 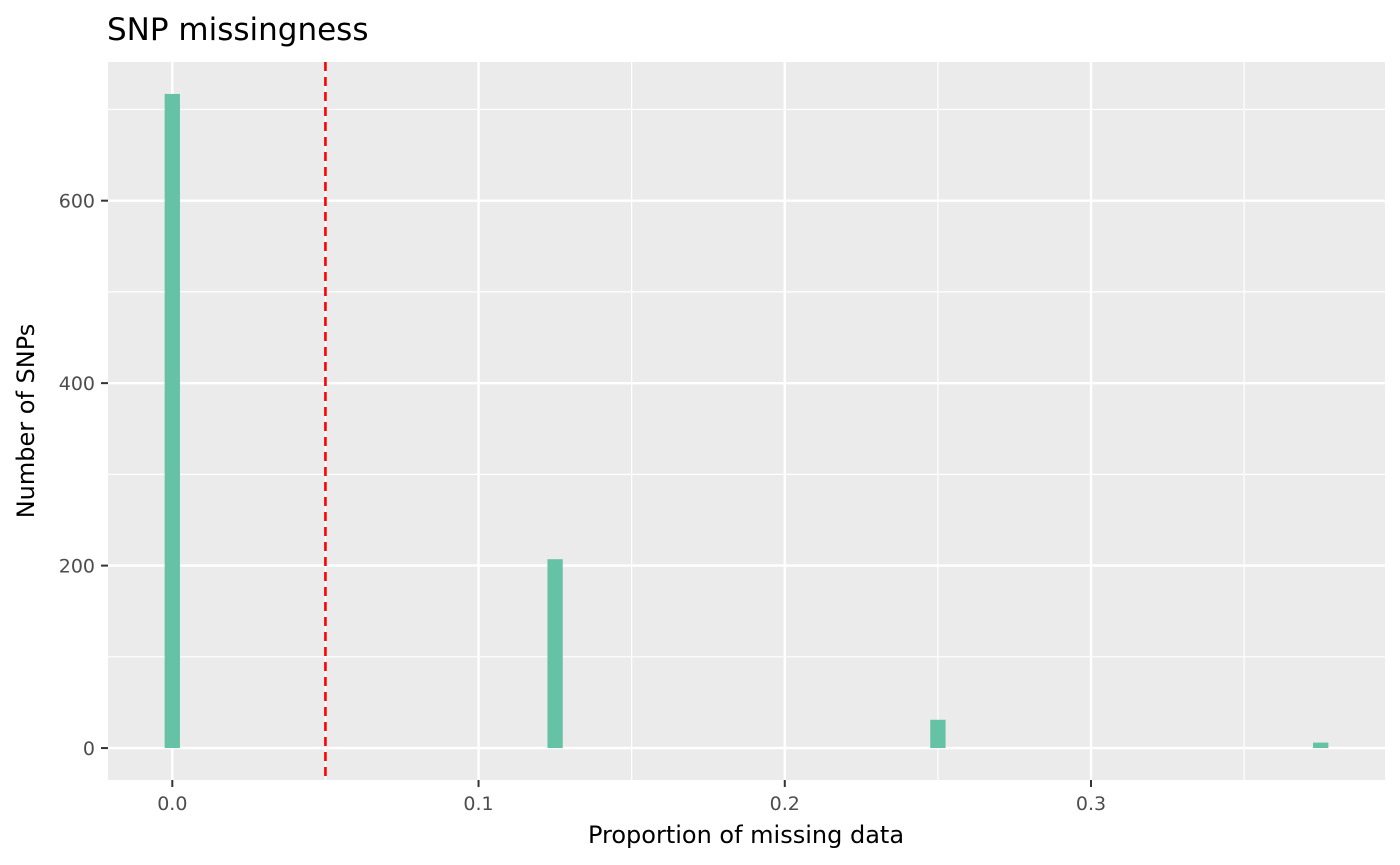 I want to click on y-tick-label: 200, so click(x=77, y=567).